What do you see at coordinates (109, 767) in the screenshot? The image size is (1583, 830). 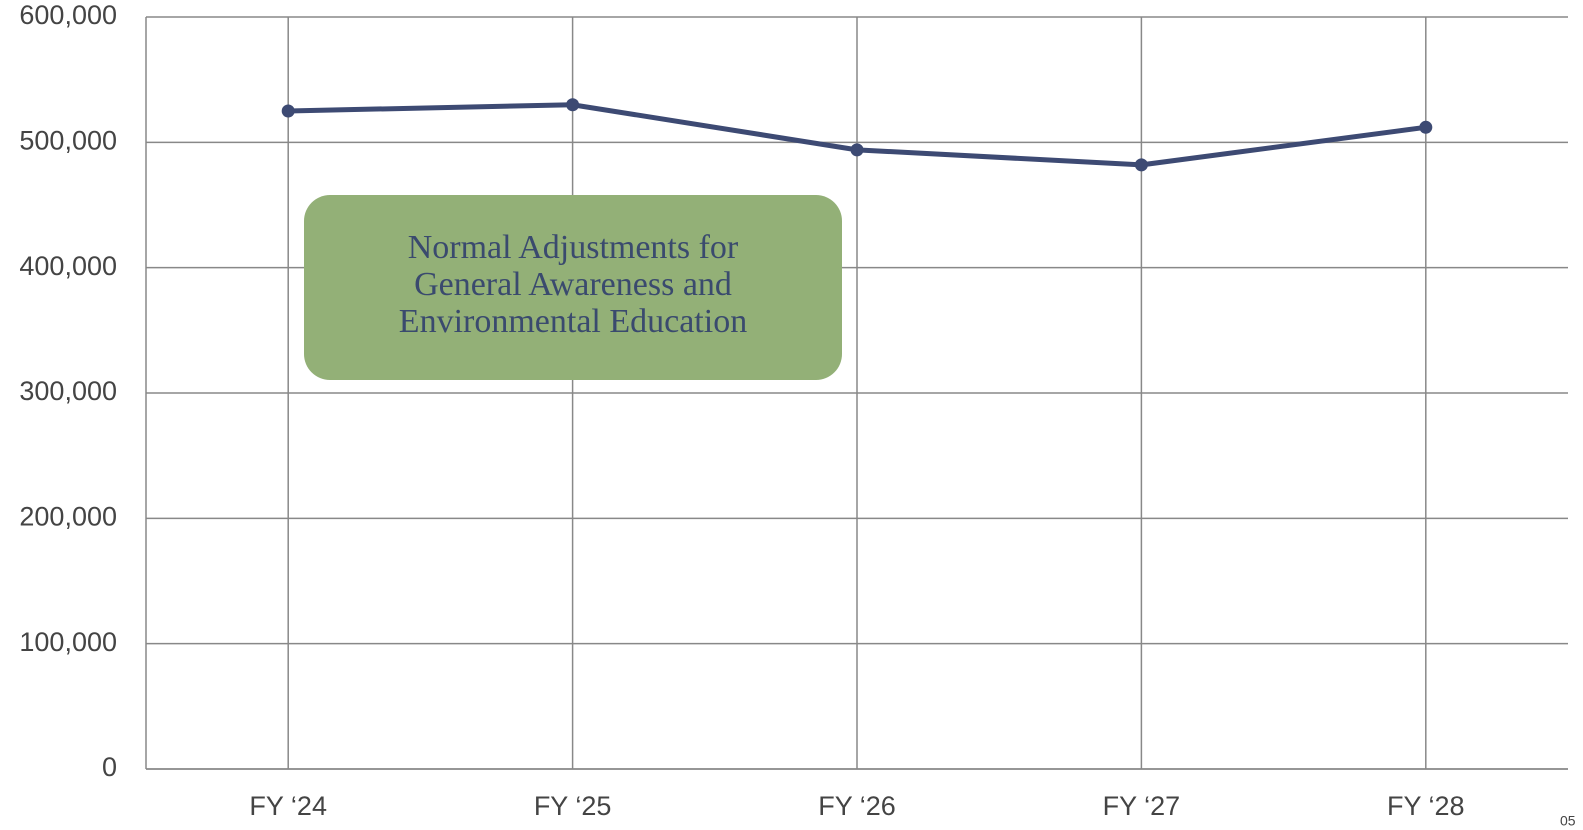 I see `y-tick-label: 0` at bounding box center [109, 767].